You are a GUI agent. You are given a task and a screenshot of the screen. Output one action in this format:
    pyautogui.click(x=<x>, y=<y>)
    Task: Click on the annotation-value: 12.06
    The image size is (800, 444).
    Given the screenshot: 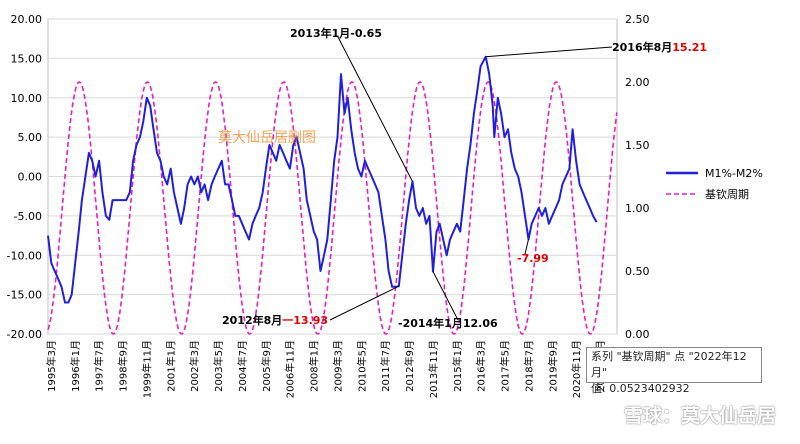 What is the action you would take?
    pyautogui.click(x=480, y=323)
    